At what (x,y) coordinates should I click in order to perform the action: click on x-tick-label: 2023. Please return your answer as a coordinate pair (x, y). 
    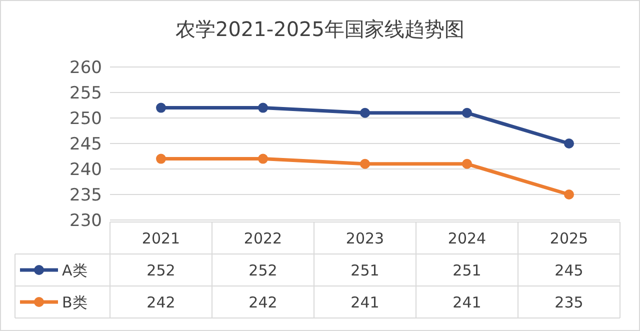
    Looking at the image, I should click on (365, 238).